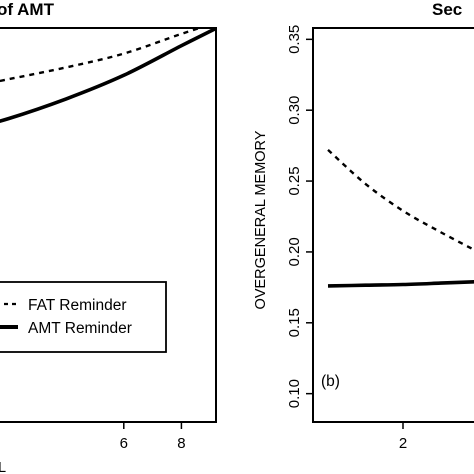 The width and height of the screenshot is (474, 474). I want to click on left-series-line-amt-reminder, so click(108, 75).